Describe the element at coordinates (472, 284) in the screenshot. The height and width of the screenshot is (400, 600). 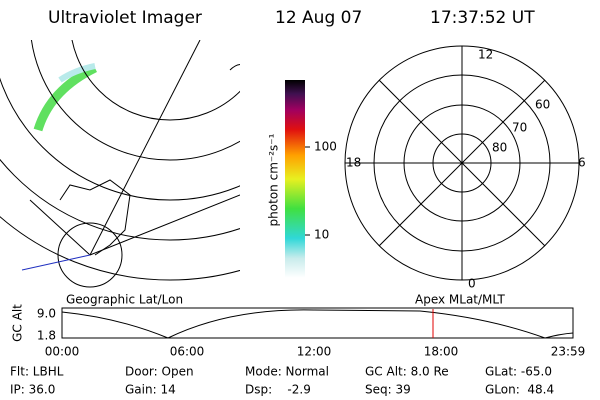
I see `mlt-label: 0` at that location.